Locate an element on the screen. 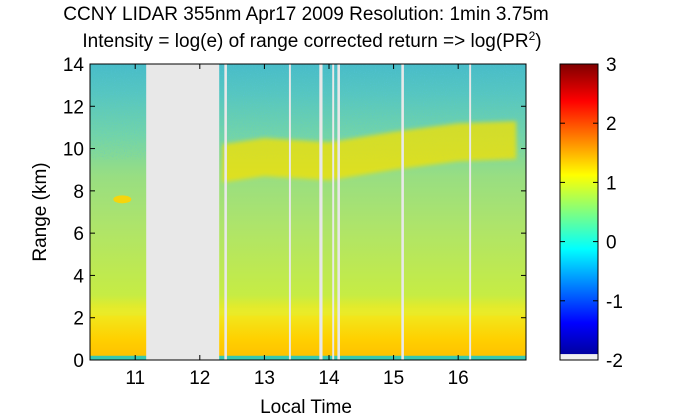  y-tick-label: 4 is located at coordinates (78, 276).